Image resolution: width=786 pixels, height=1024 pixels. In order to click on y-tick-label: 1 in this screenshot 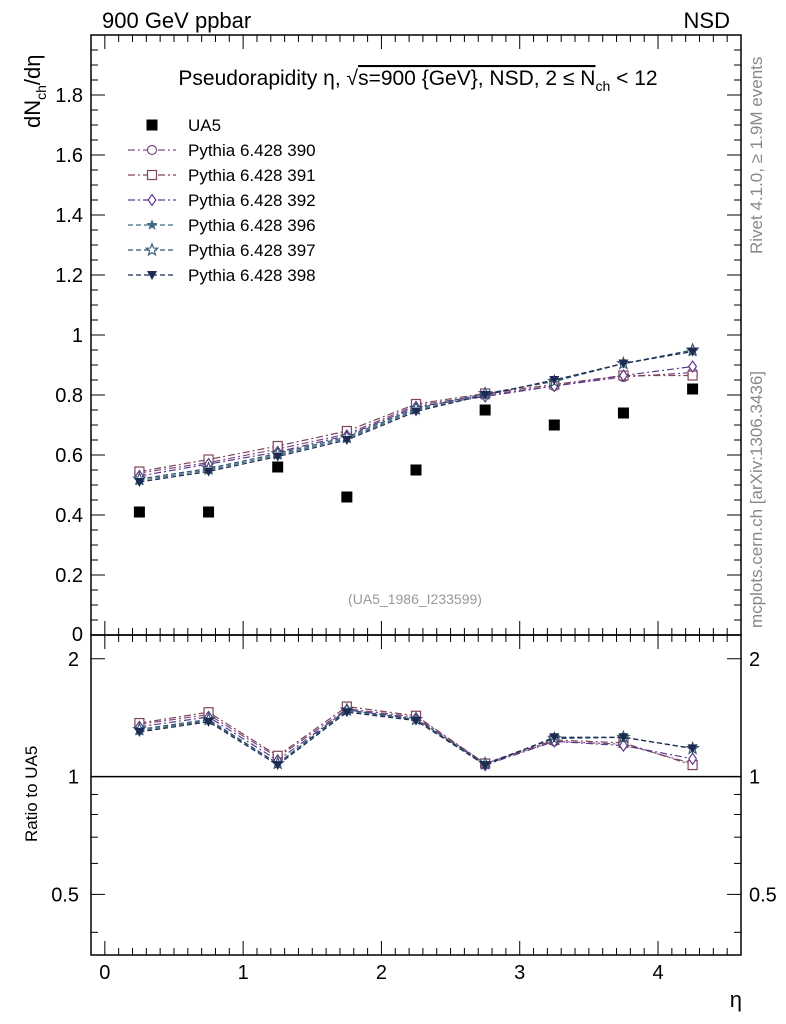, I will do `click(77, 336)`.